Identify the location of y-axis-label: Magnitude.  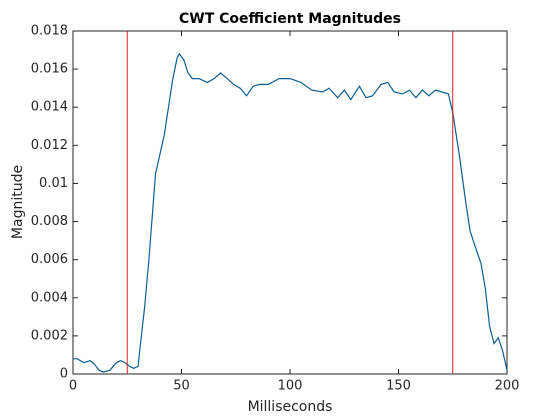
(18, 202).